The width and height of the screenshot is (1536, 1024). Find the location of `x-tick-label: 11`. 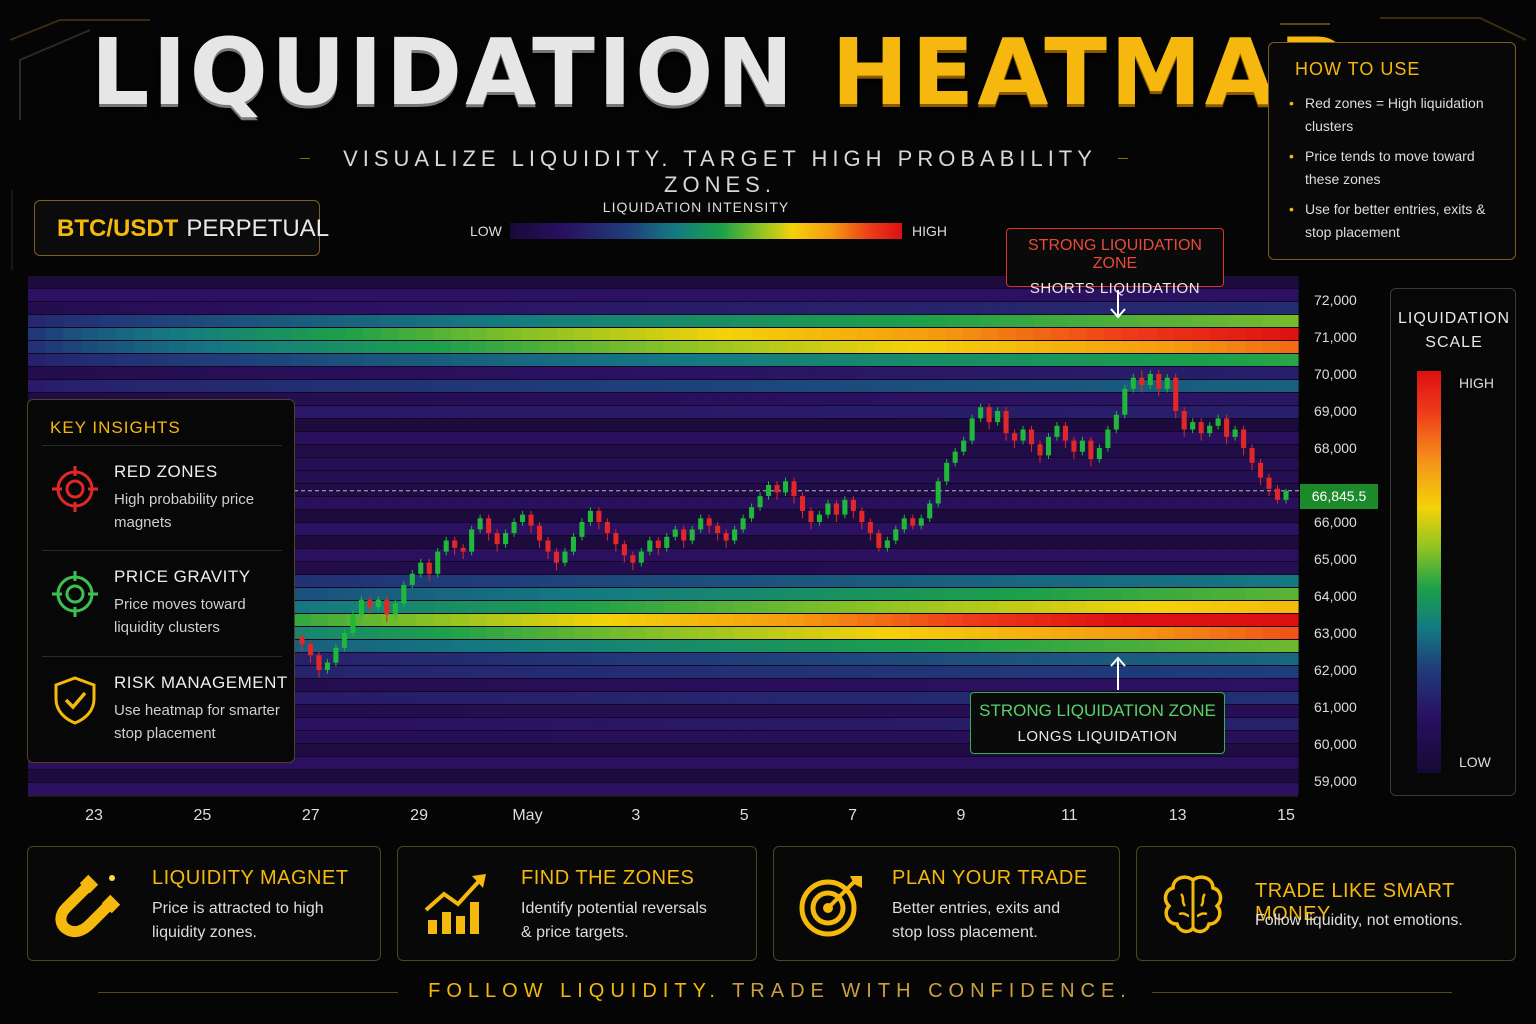

x-tick-label: 11 is located at coordinates (1069, 815).